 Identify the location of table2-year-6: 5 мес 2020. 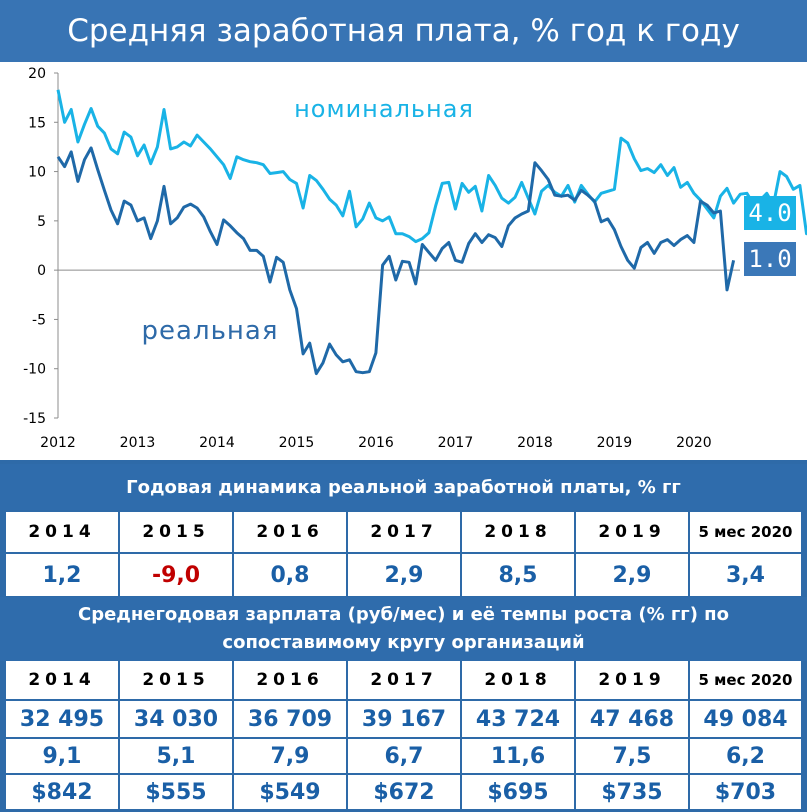
(745, 680).